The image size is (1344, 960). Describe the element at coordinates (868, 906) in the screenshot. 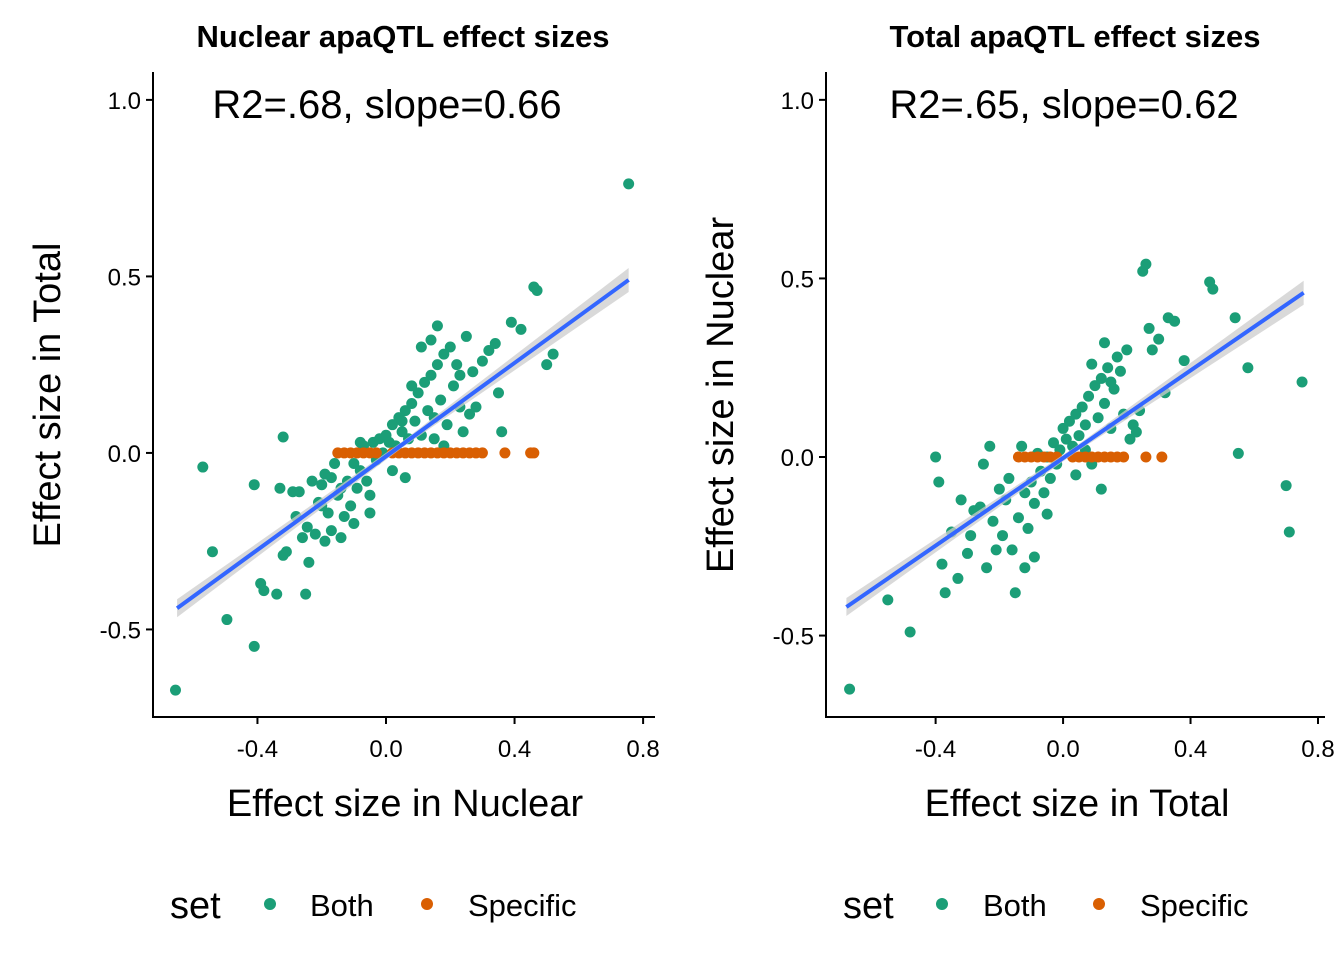

I see `legend-title: set` at that location.